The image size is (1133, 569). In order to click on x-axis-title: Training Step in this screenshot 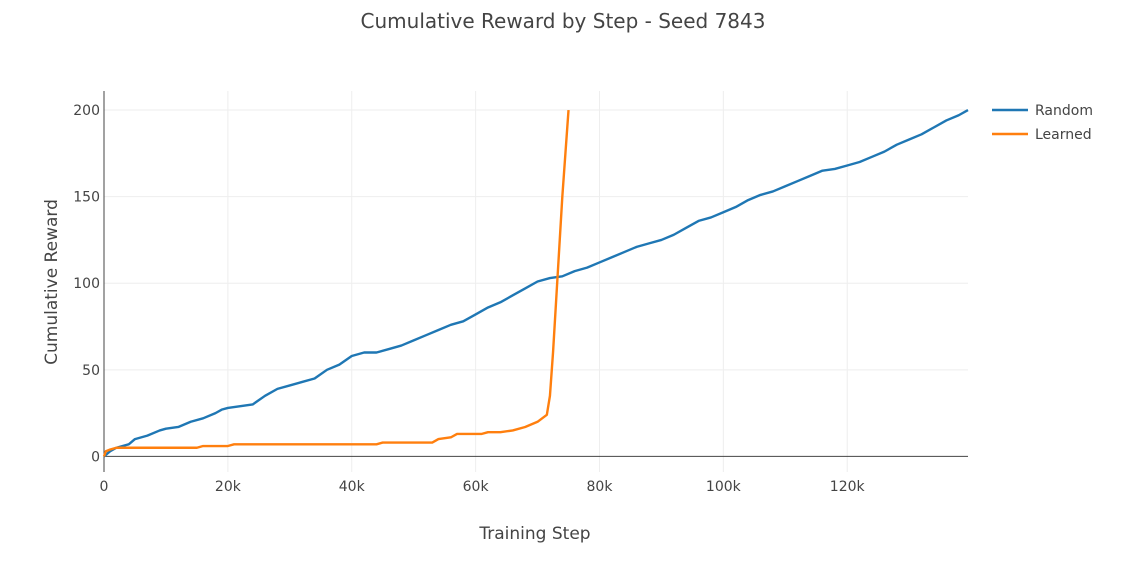, I will do `click(534, 534)`.